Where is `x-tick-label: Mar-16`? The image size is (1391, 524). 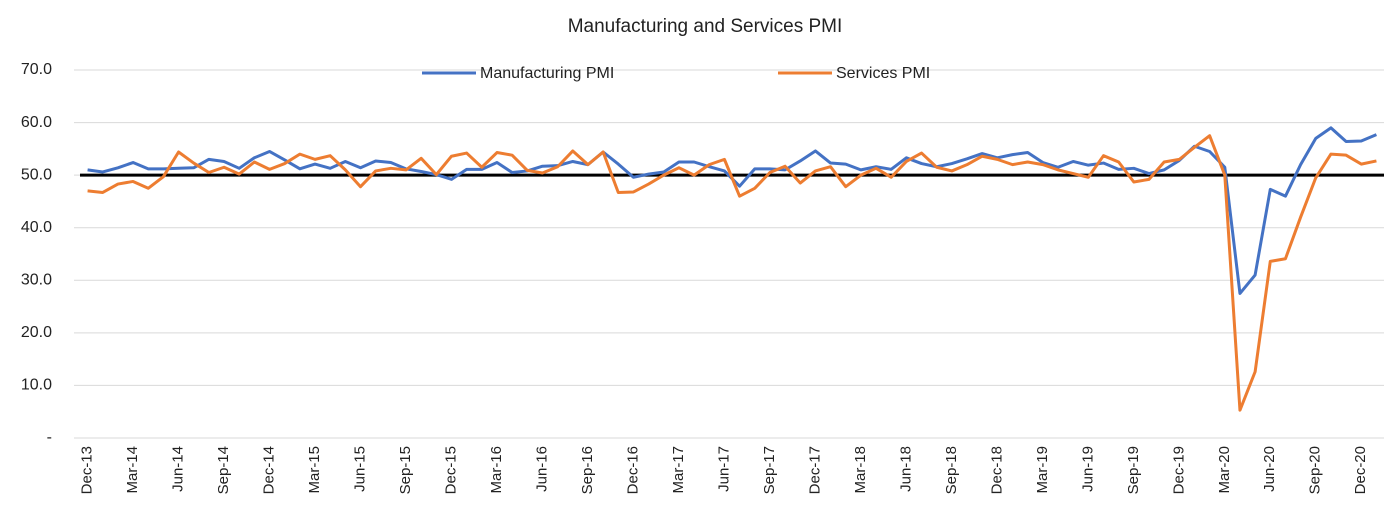
x-tick-label: Mar-16 is located at coordinates (496, 470).